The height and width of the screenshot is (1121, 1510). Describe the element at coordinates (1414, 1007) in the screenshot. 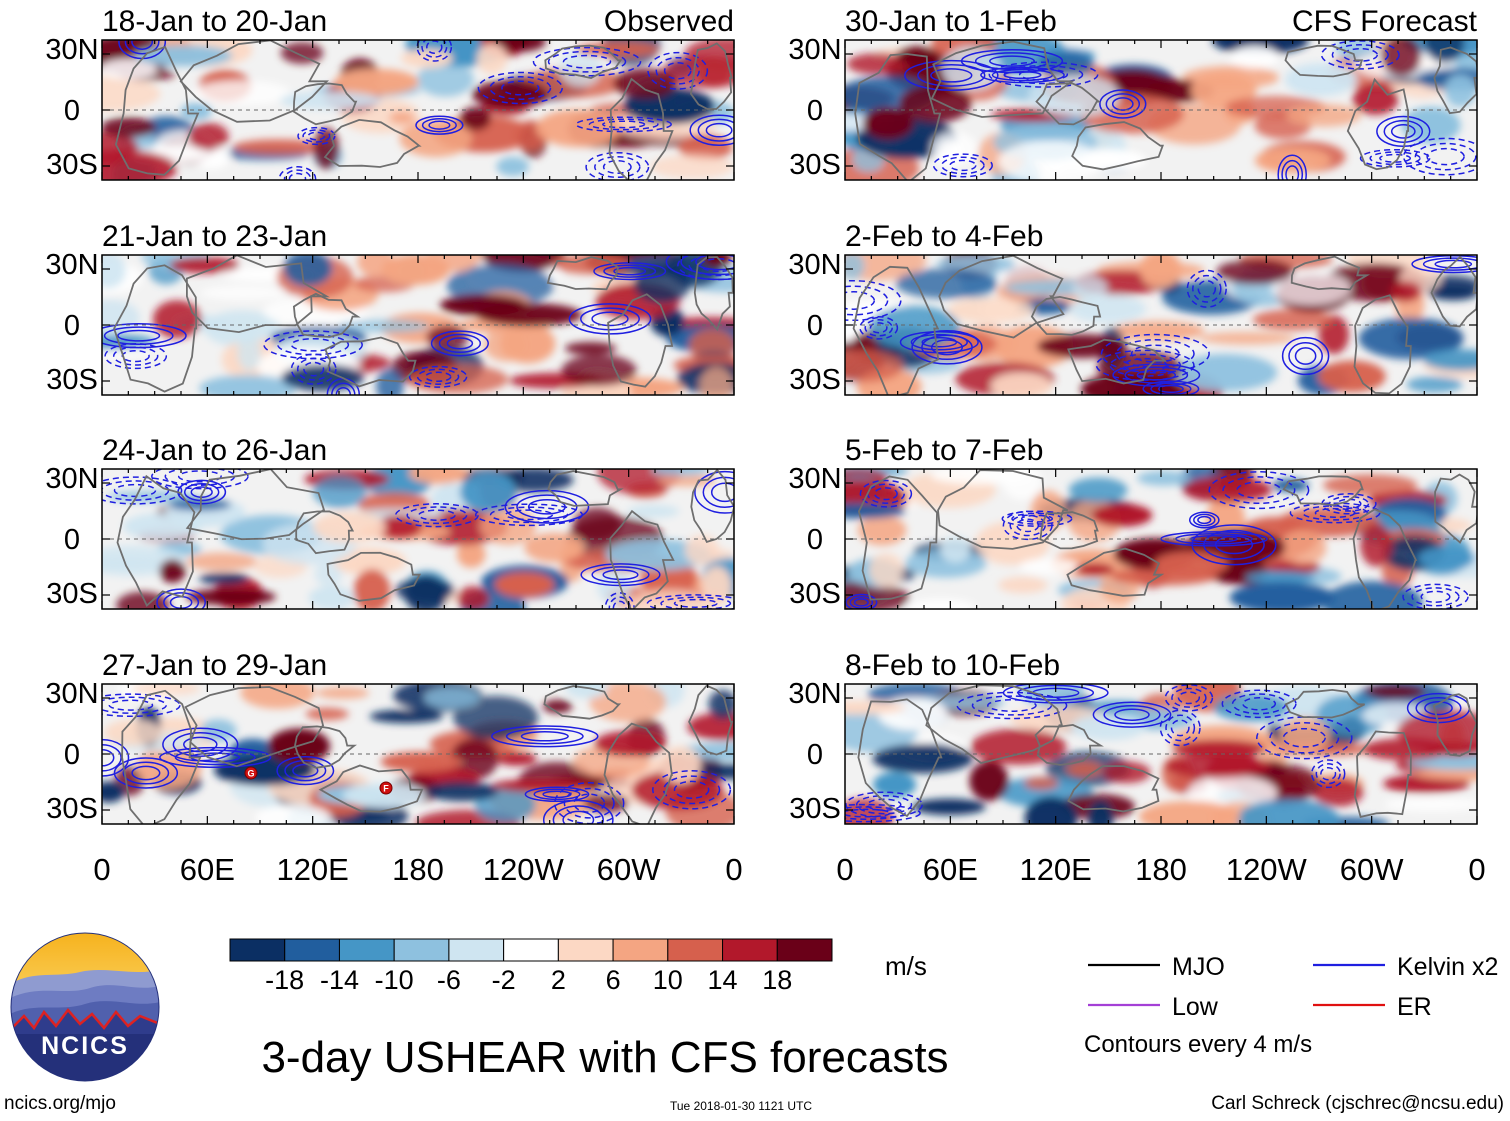

I see `legend-label: ER` at that location.